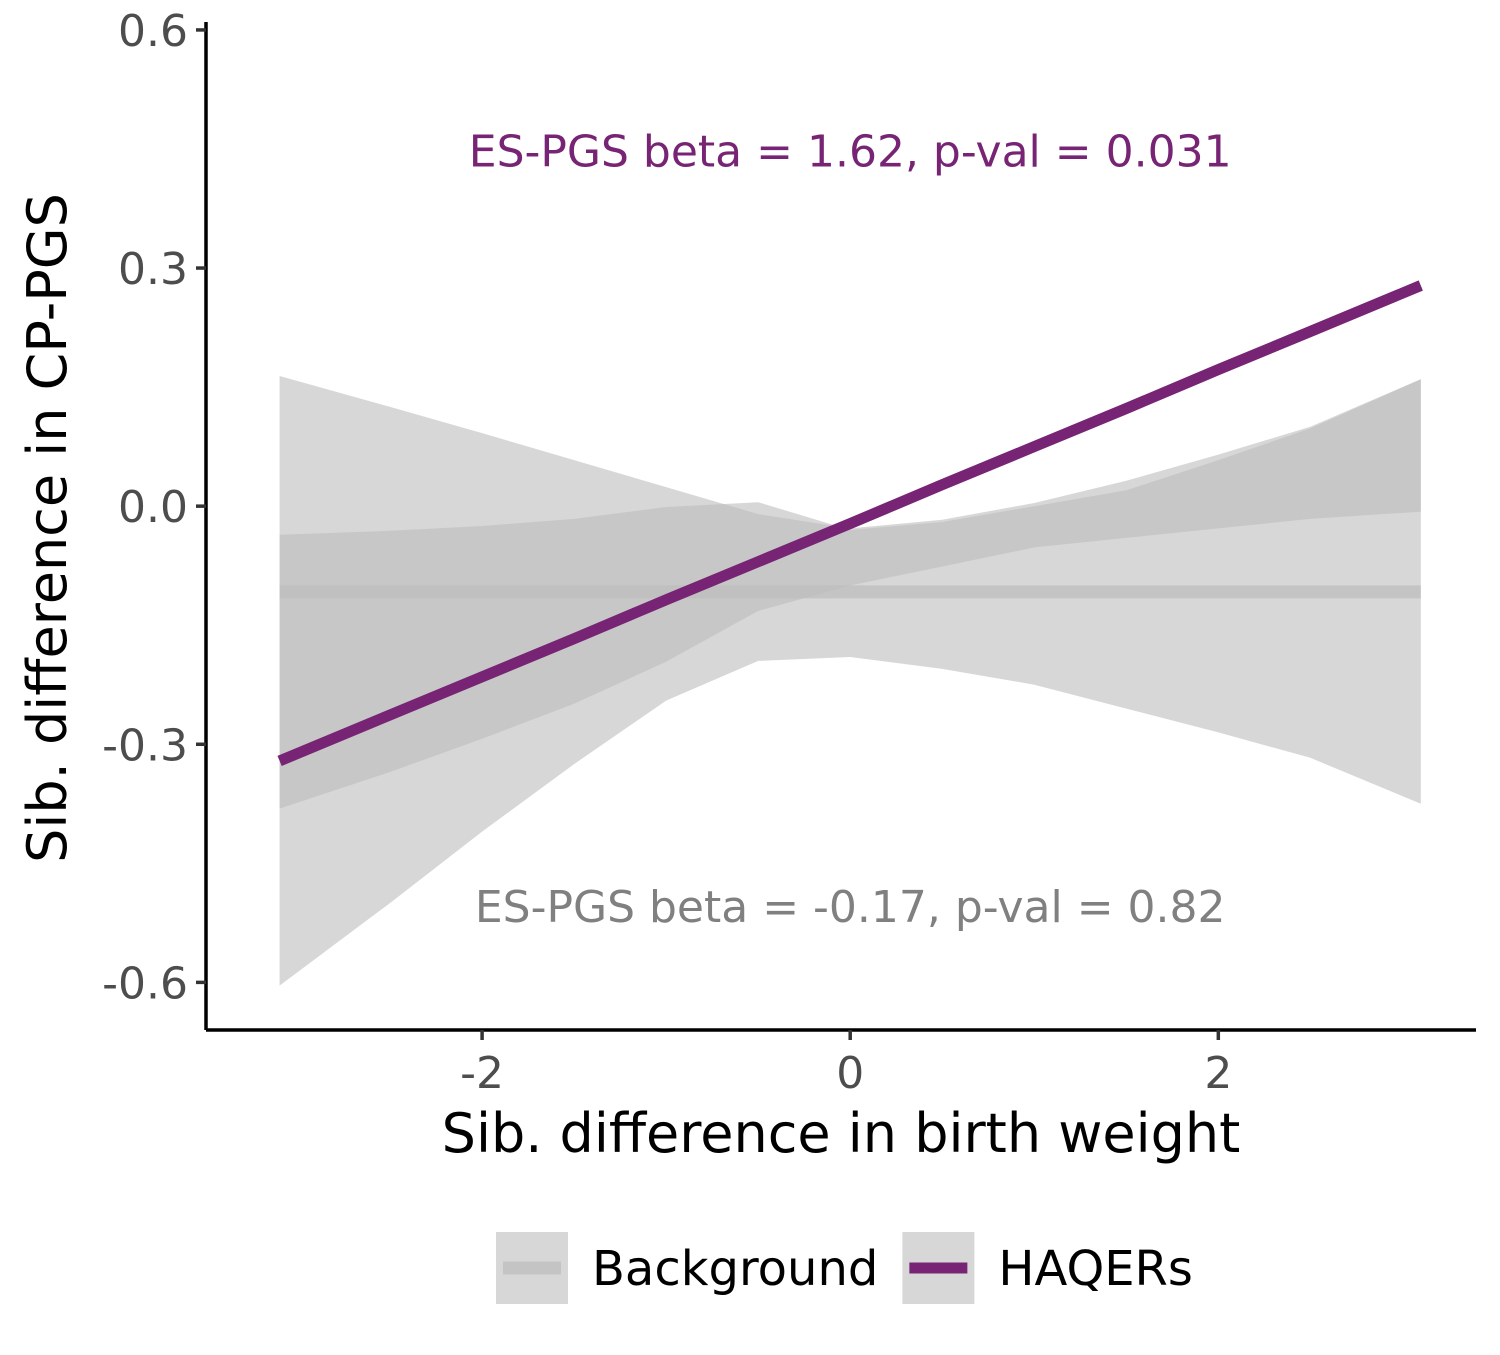 The width and height of the screenshot is (1500, 1355). I want to click on y-tick-label: 0.0, so click(153, 507).